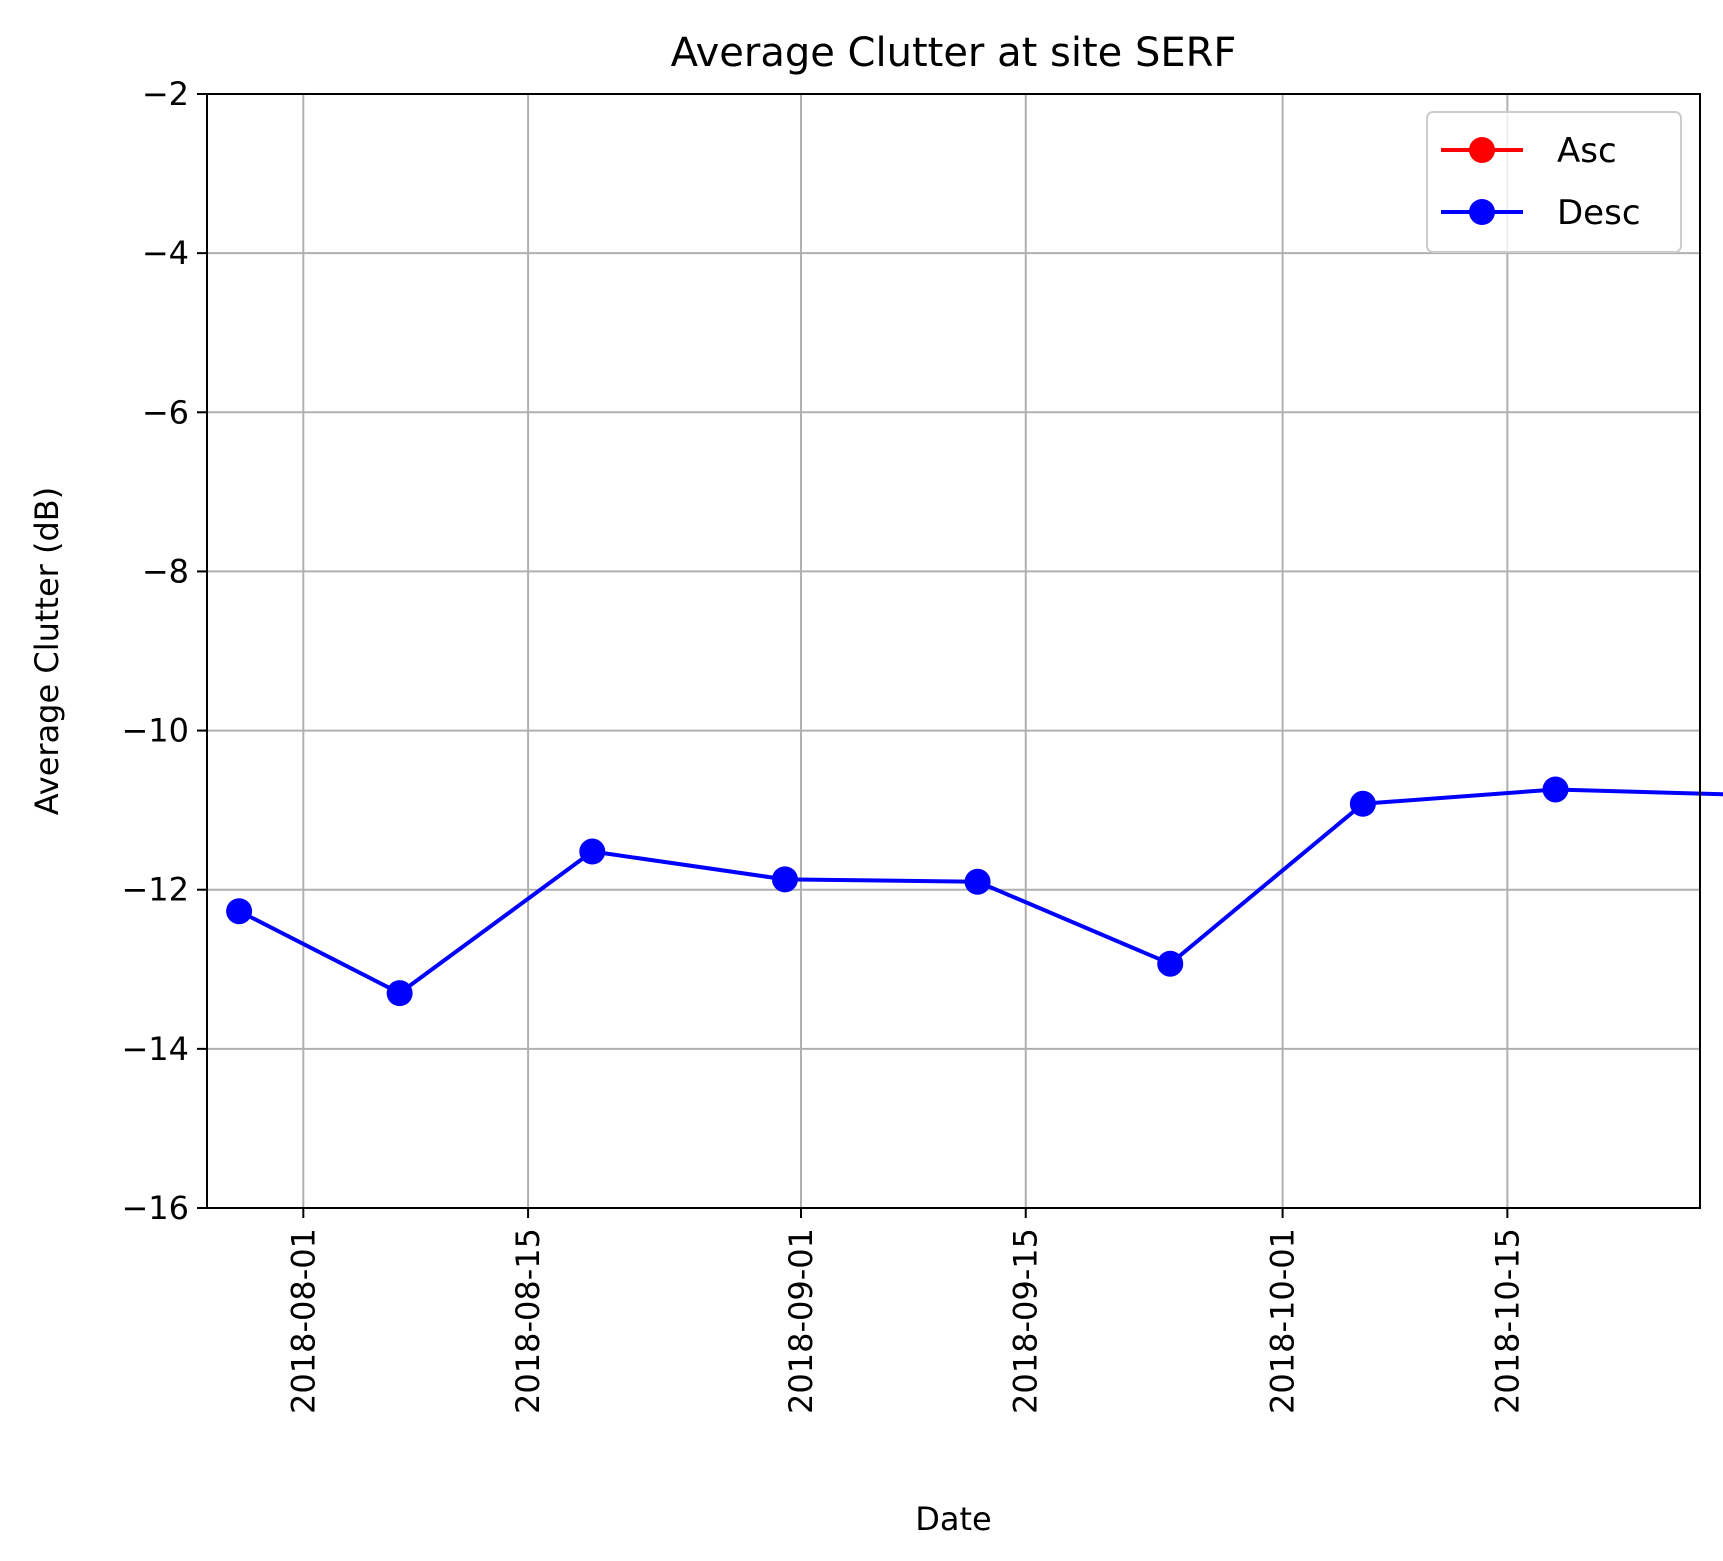 The height and width of the screenshot is (1561, 1723). Describe the element at coordinates (165, 253) in the screenshot. I see `y-tick-label: −4` at that location.